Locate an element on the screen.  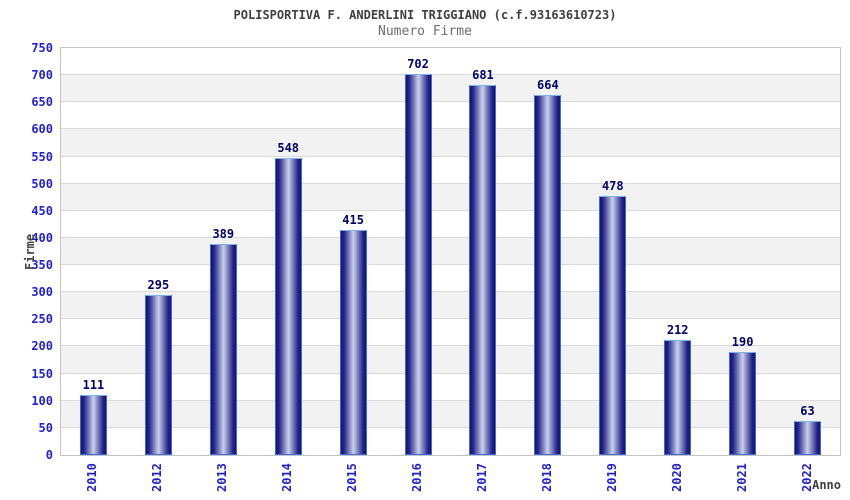
bar-value-label: 664 is located at coordinates (548, 84).